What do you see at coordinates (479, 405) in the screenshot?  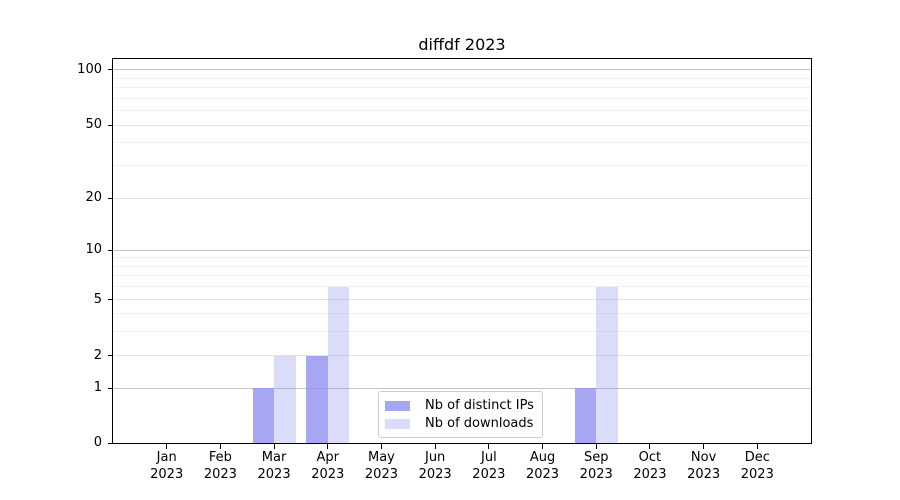 I see `legend-label-distinct-ips: Nb of distinct IPs` at bounding box center [479, 405].